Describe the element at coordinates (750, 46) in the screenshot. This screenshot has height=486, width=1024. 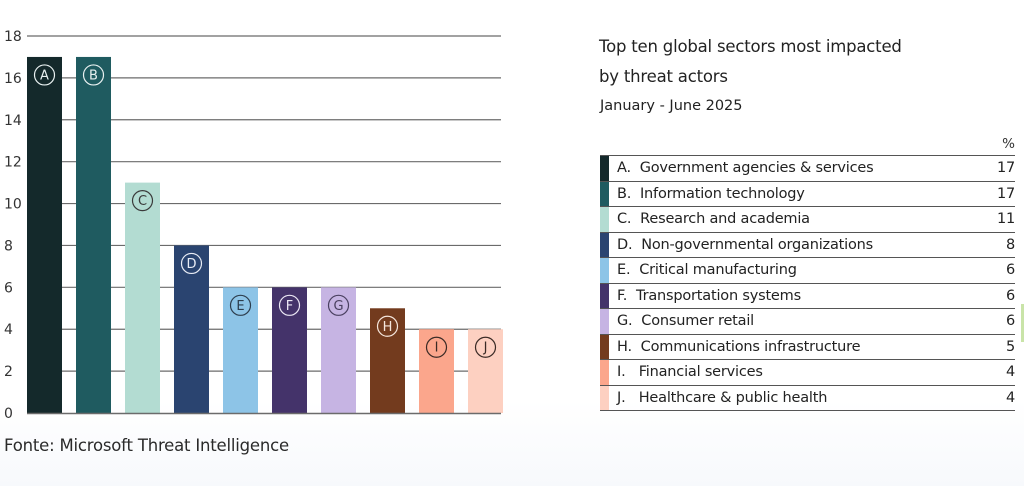
I see `chart-title-line-1: Top ten global sectors most impacted` at that location.